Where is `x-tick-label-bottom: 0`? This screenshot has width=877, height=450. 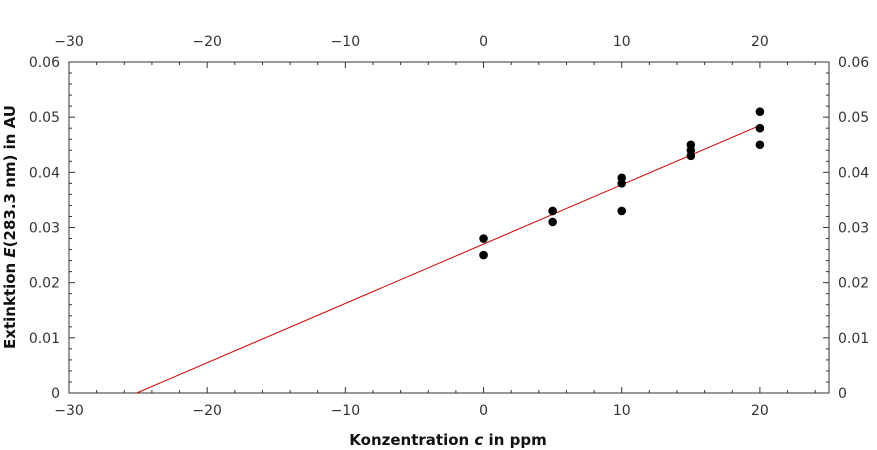 x-tick-label-bottom: 0 is located at coordinates (483, 411).